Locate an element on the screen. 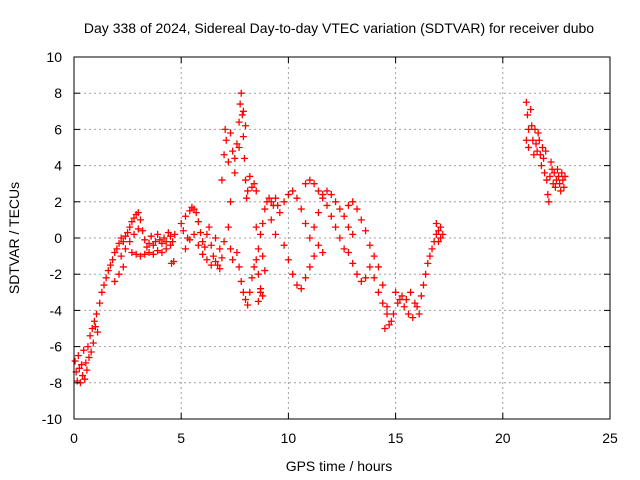 This screenshot has width=640, height=480. x-tick-label: 5 is located at coordinates (181, 438).